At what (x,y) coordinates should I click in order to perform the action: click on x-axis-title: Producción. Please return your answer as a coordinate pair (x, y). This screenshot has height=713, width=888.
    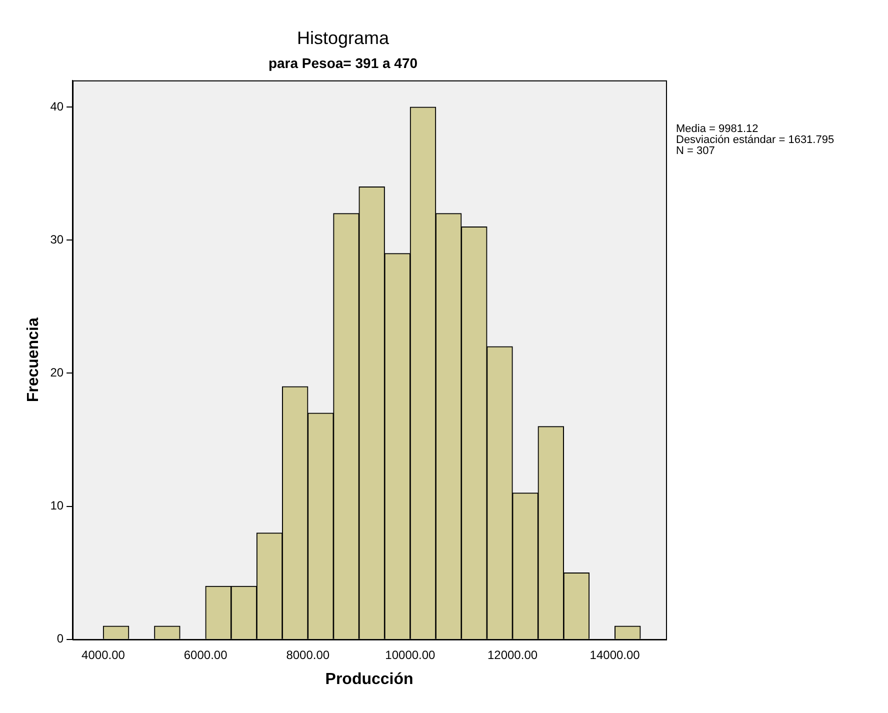
    Looking at the image, I should click on (369, 679).